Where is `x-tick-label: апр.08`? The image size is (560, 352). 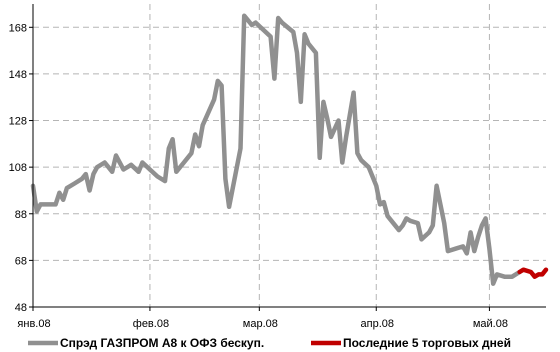 x-tick-label: апр.08 is located at coordinates (377, 324).